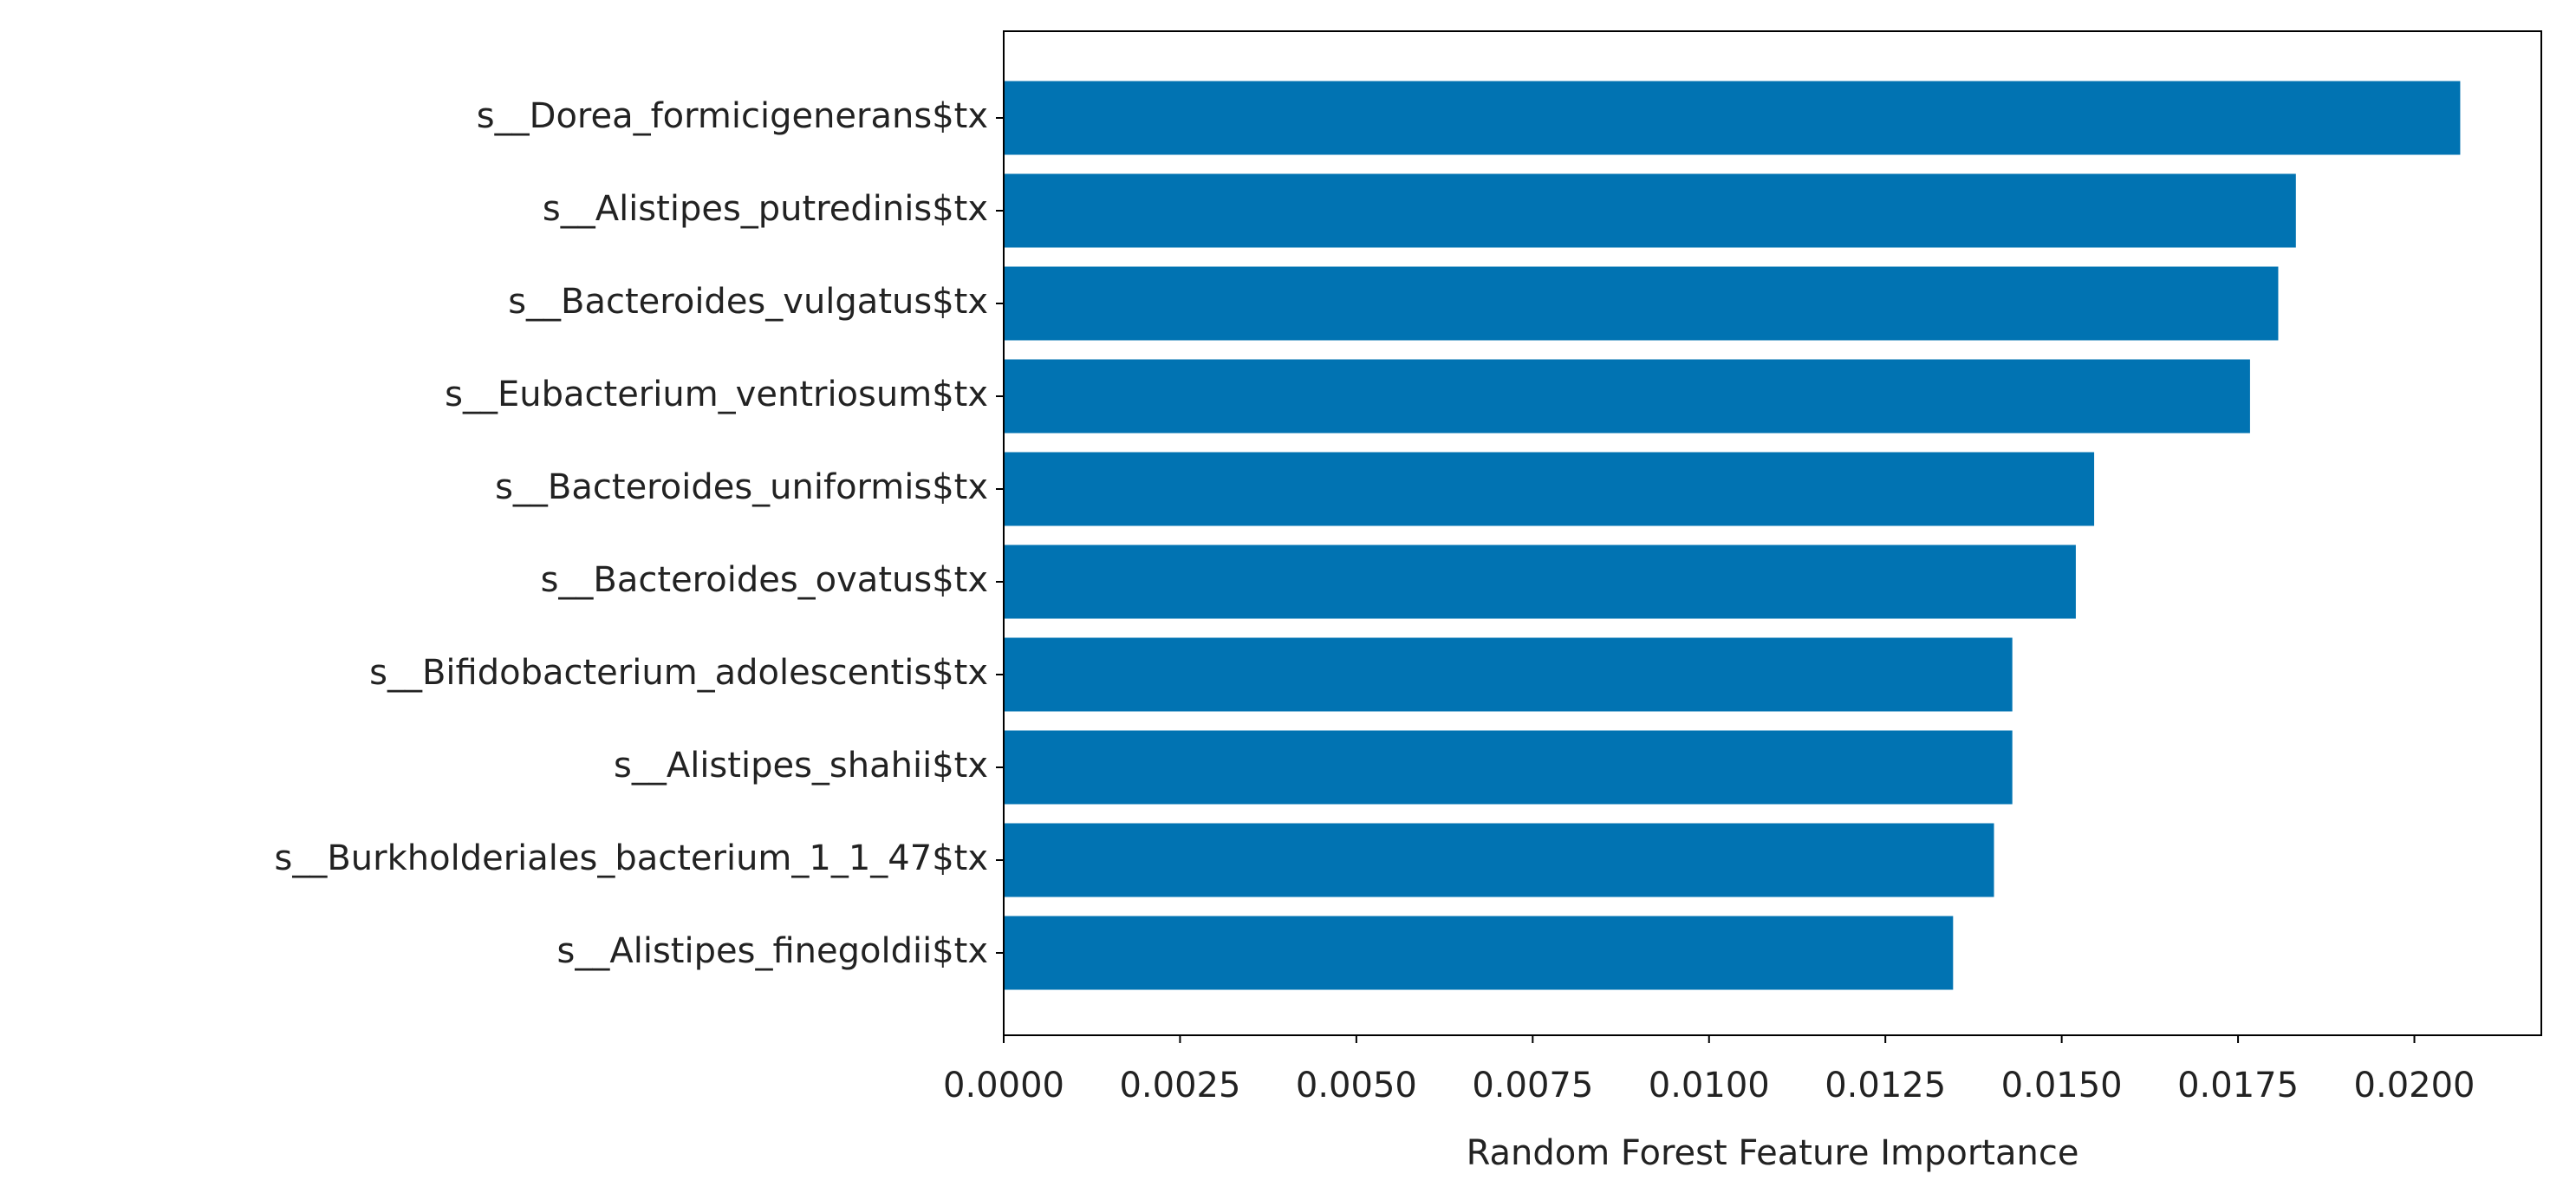 The height and width of the screenshot is (1200, 2576). What do you see at coordinates (772, 951) in the screenshot?
I see `y-tick-label: s__Alistipes_finegoldii$tx` at bounding box center [772, 951].